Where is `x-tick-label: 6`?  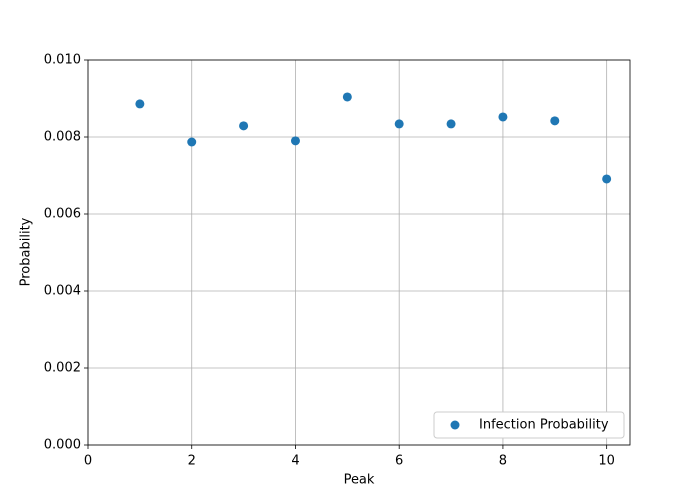 x-tick-label: 6 is located at coordinates (399, 461).